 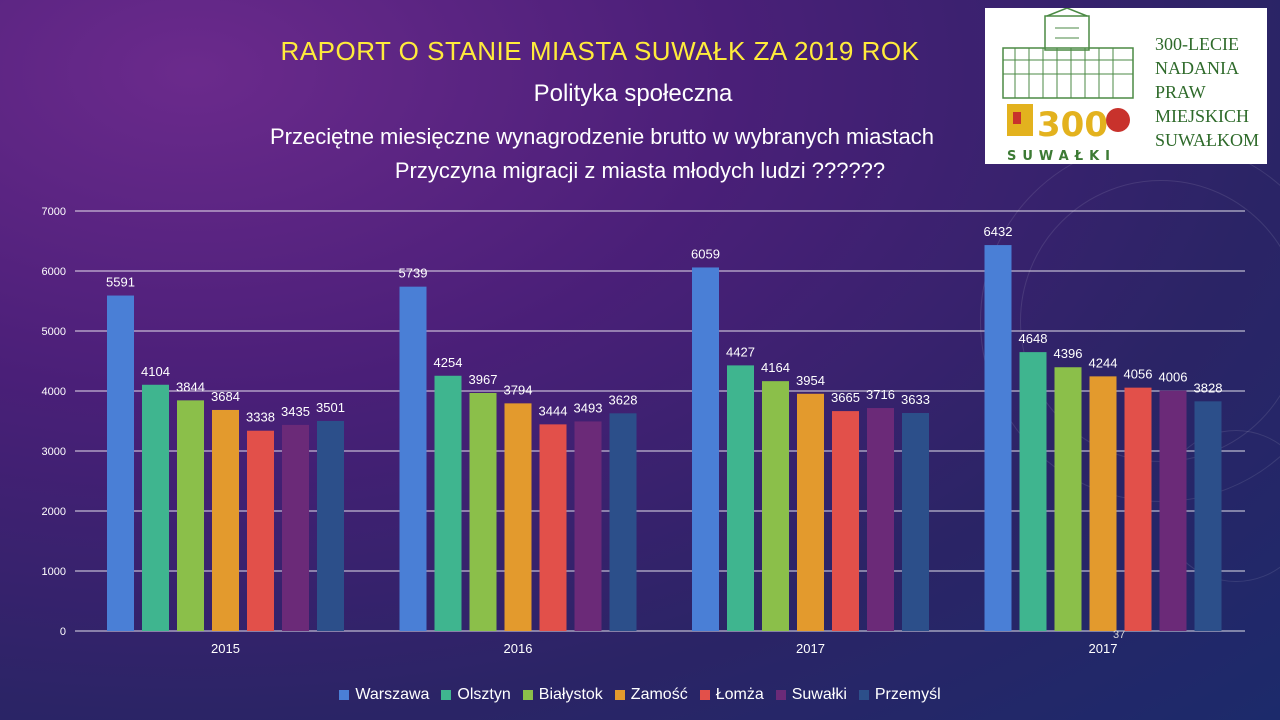 I want to click on town-hall-emblem: 300 SUWAŁKI, so click(x=1068, y=86).